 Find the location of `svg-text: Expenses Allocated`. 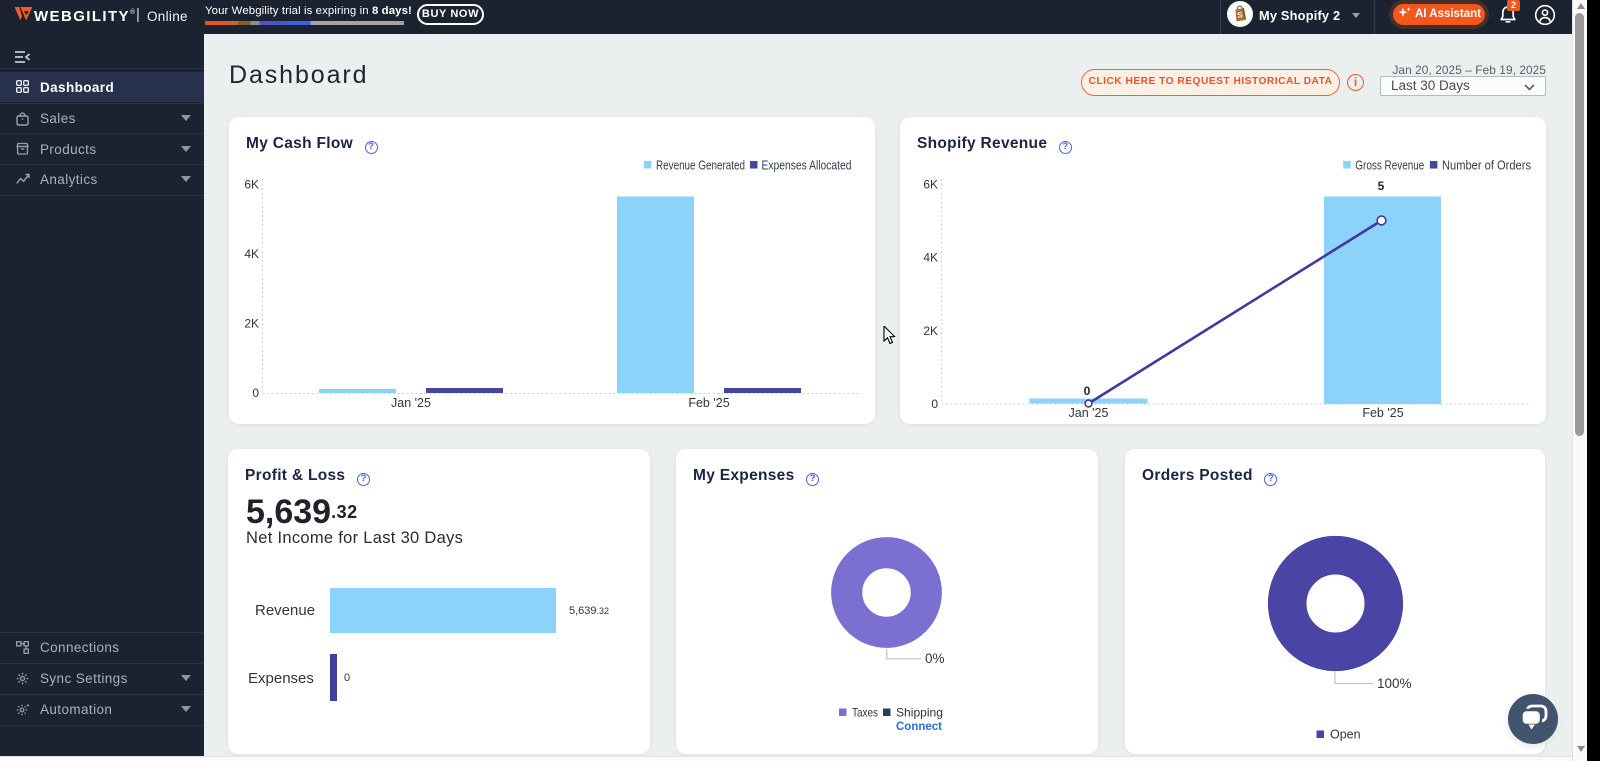

svg-text: Expenses Allocated is located at coordinates (807, 166).